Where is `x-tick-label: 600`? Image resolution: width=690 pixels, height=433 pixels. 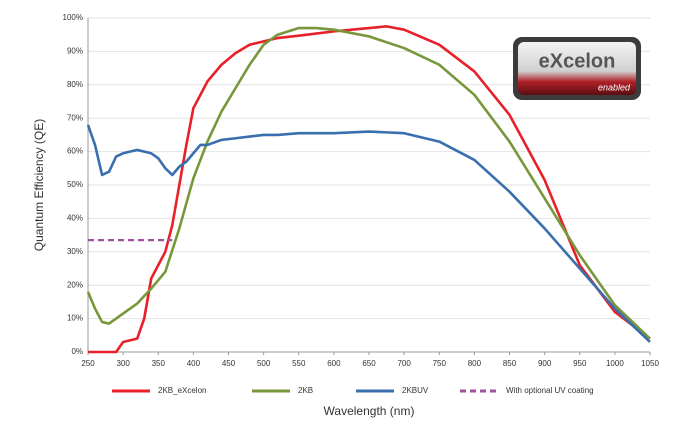
x-tick-label: 600 is located at coordinates (334, 363).